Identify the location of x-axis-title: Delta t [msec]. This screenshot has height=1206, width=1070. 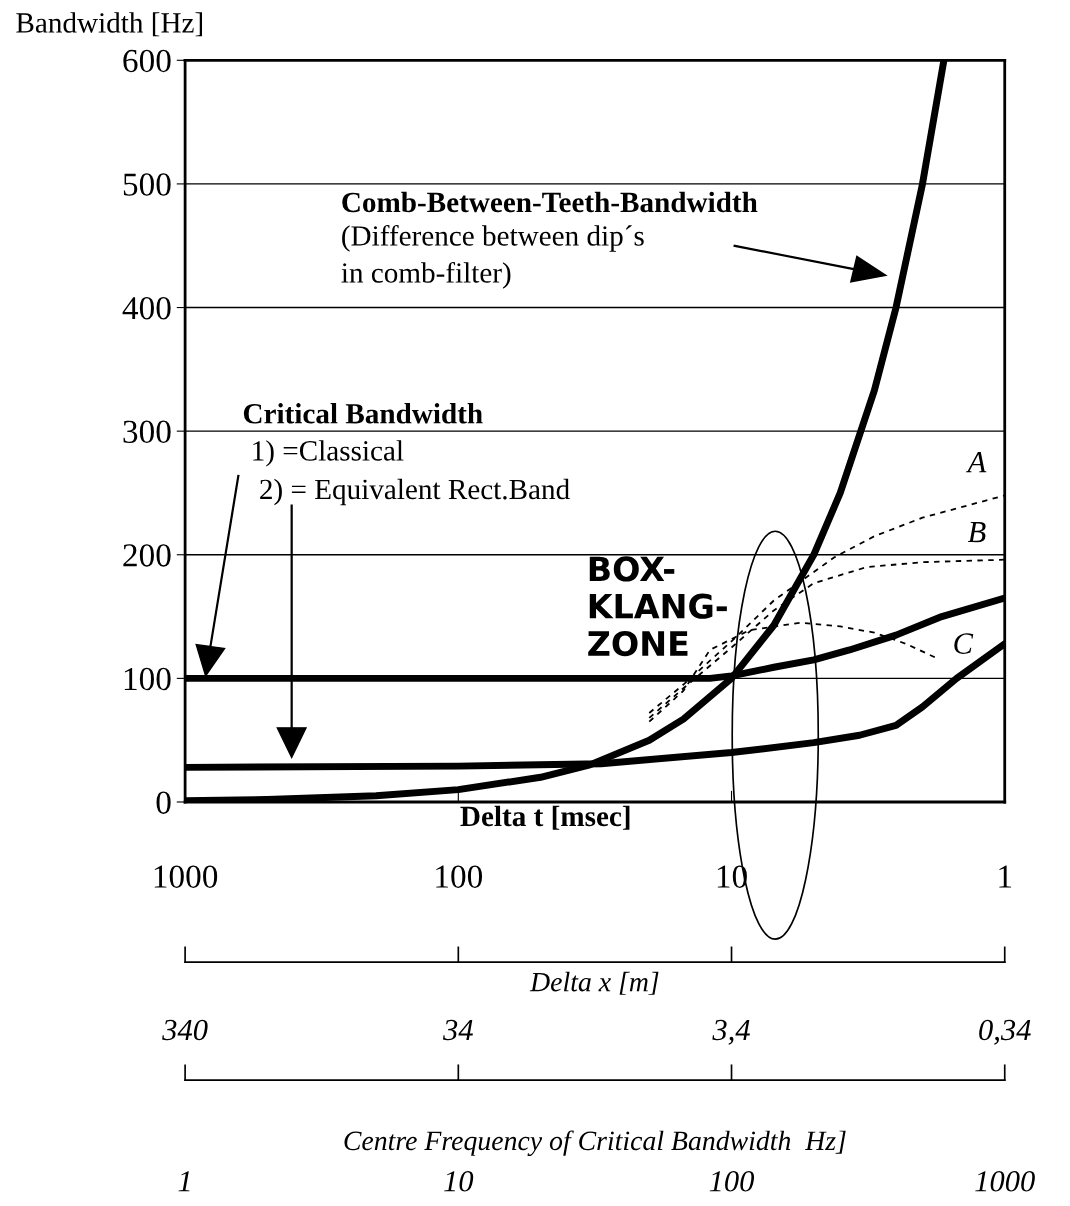
(545, 817).